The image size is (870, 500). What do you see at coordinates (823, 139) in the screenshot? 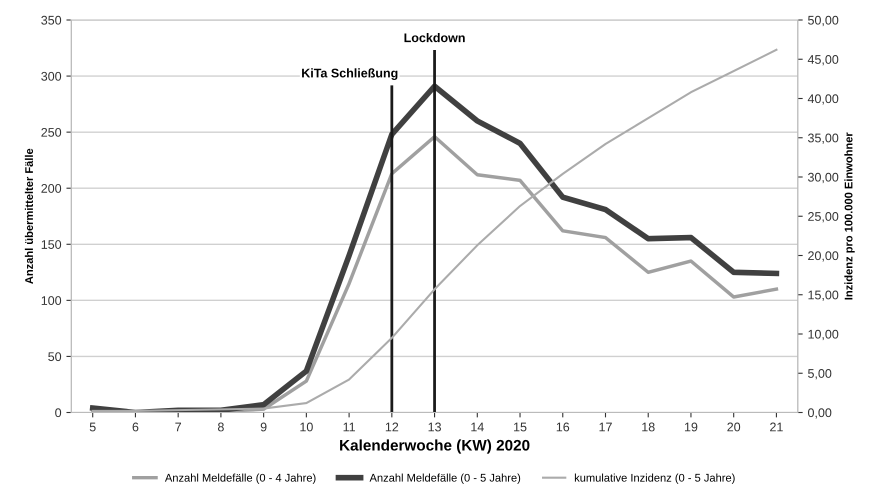
I see `y2-tick-label: 35,00` at bounding box center [823, 139].